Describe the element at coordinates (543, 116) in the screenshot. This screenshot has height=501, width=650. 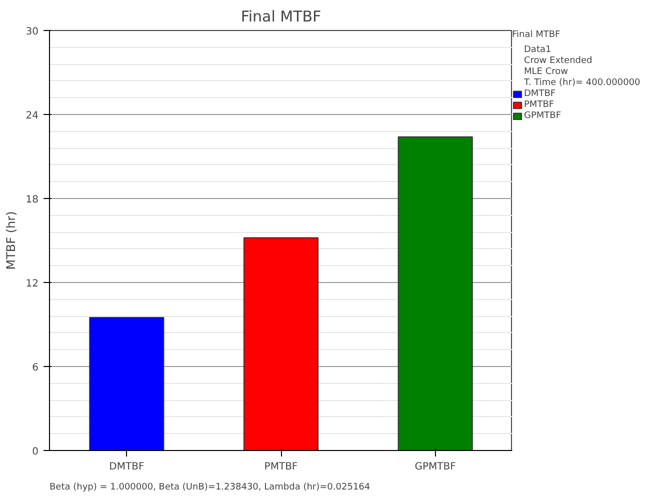
I see `legend-label: GPMTBF` at that location.